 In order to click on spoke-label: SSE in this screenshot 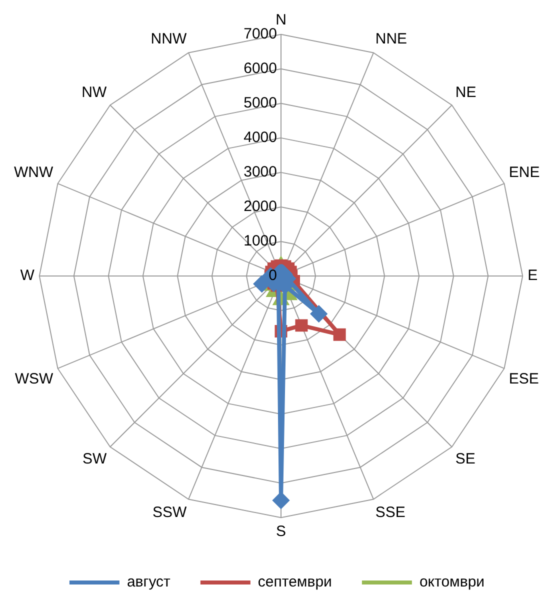, I will do `click(390, 512)`.